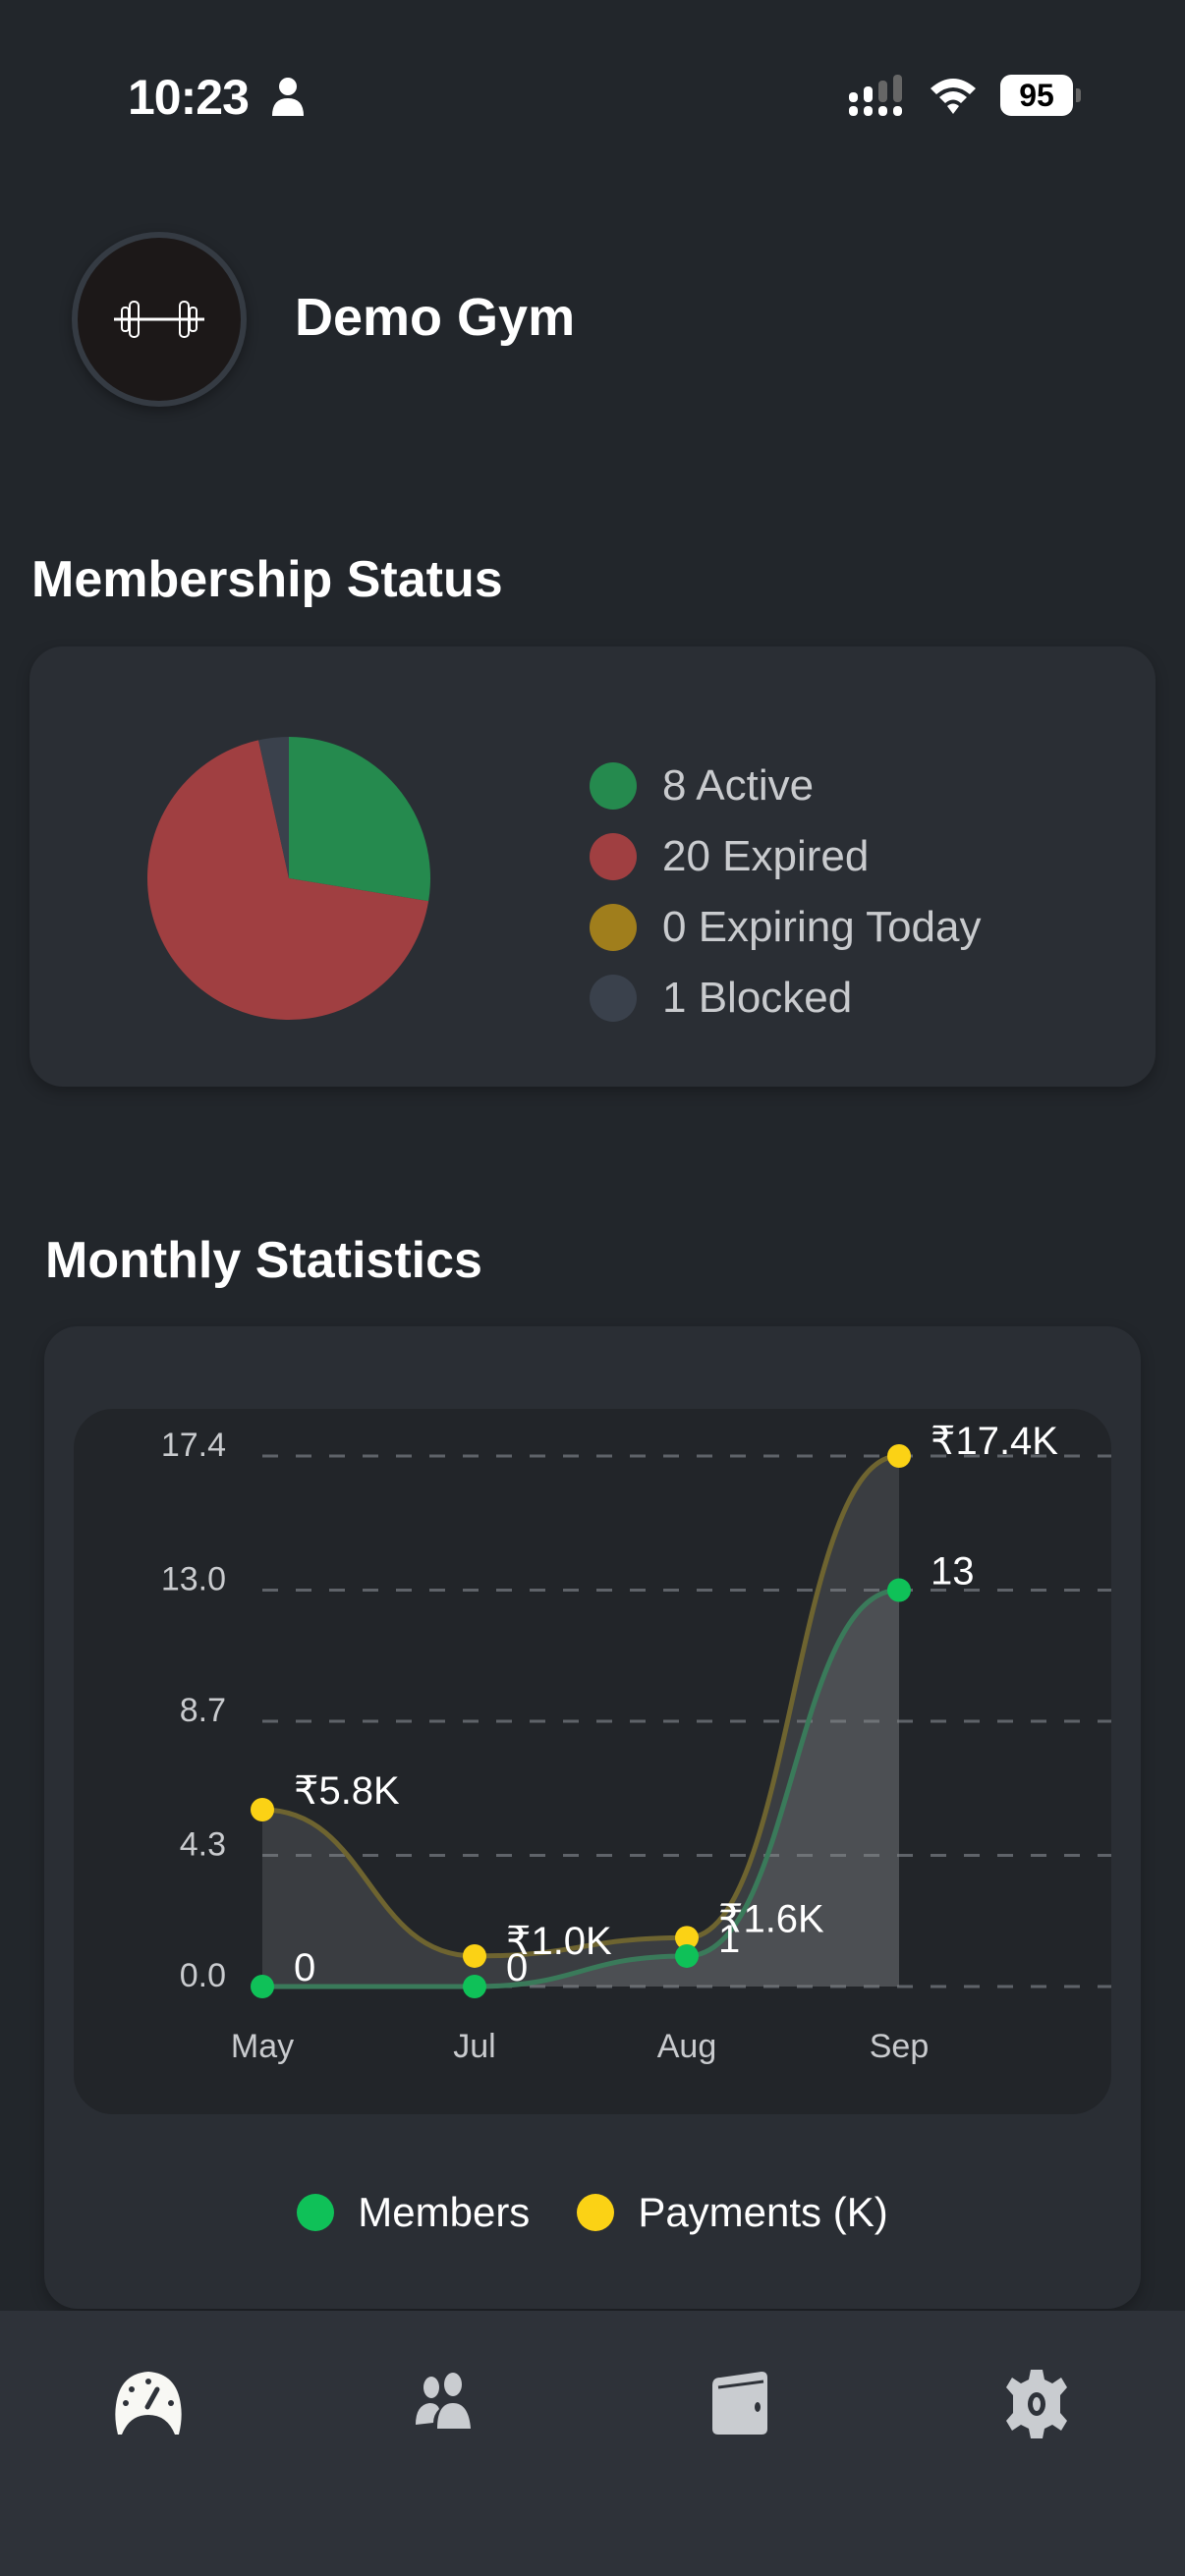  I want to click on gym-logo, so click(160, 319).